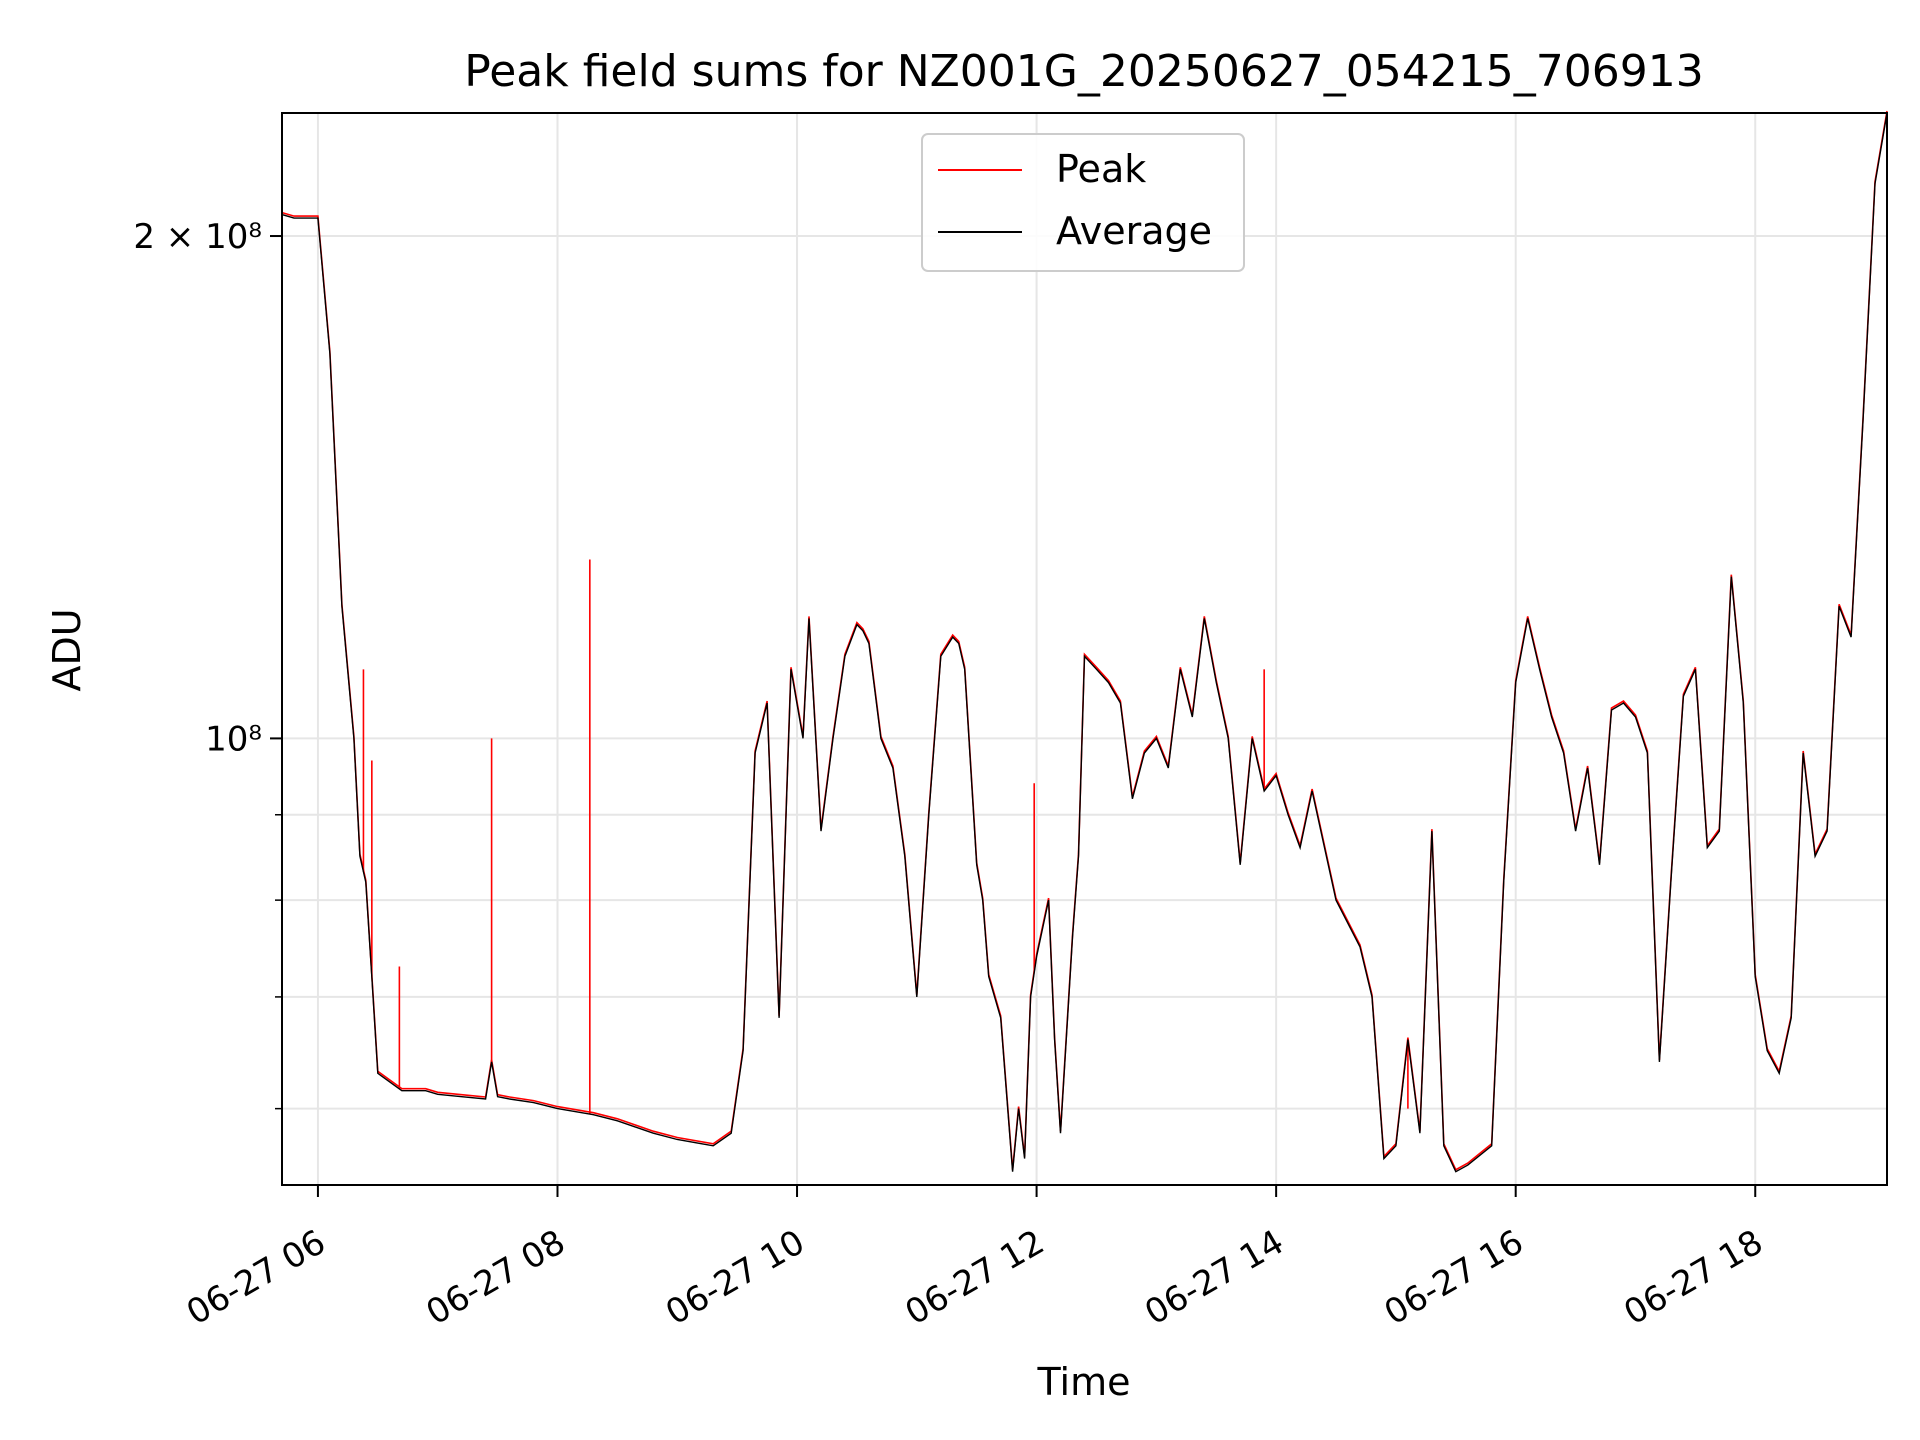 The width and height of the screenshot is (1920, 1440). Describe the element at coordinates (233, 739) in the screenshot. I see `y-tick-label: 10⁸` at that location.